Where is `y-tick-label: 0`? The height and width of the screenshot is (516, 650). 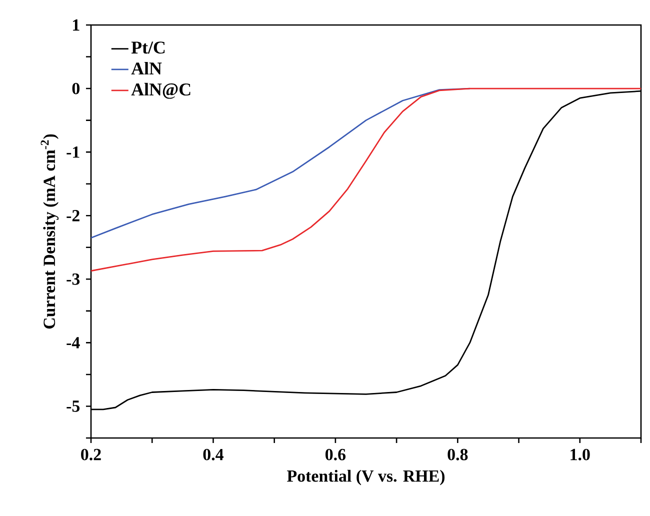 y-tick-label: 0 is located at coordinates (76, 88).